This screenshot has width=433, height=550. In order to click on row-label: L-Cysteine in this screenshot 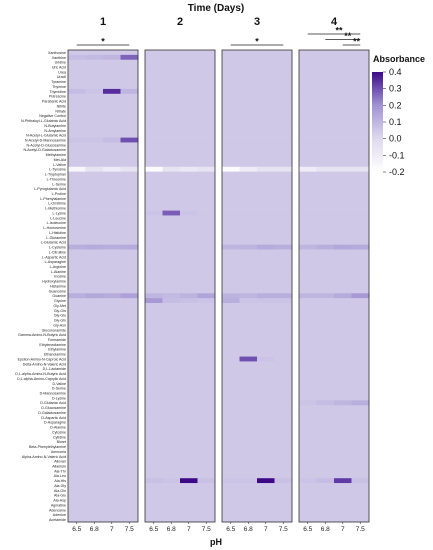, I will do `click(57, 248)`.